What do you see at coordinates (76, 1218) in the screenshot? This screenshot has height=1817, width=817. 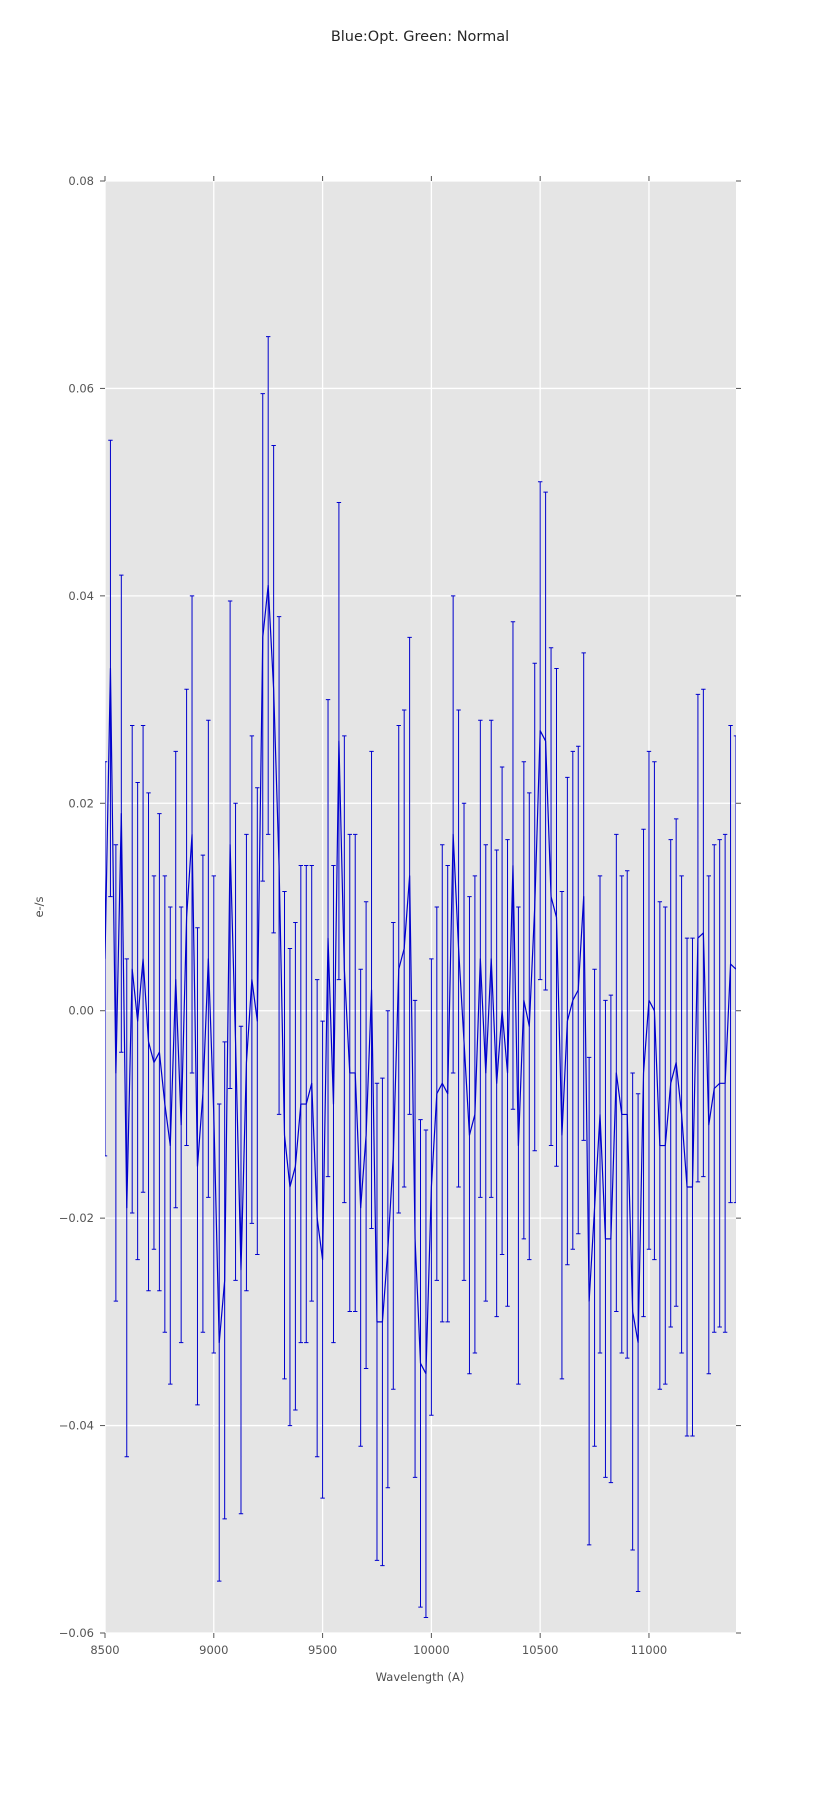 I see `y-tick-label: −0.02` at bounding box center [76, 1218].